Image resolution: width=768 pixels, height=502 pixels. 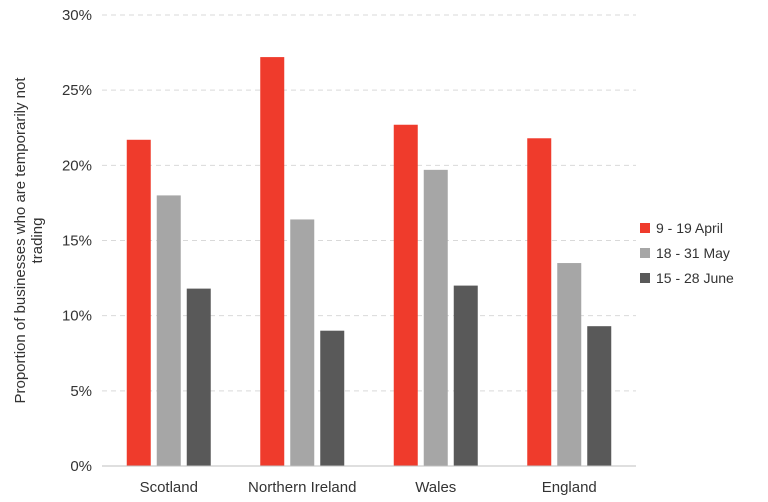 I want to click on legend-item: 9 - 19 April, so click(x=687, y=227).